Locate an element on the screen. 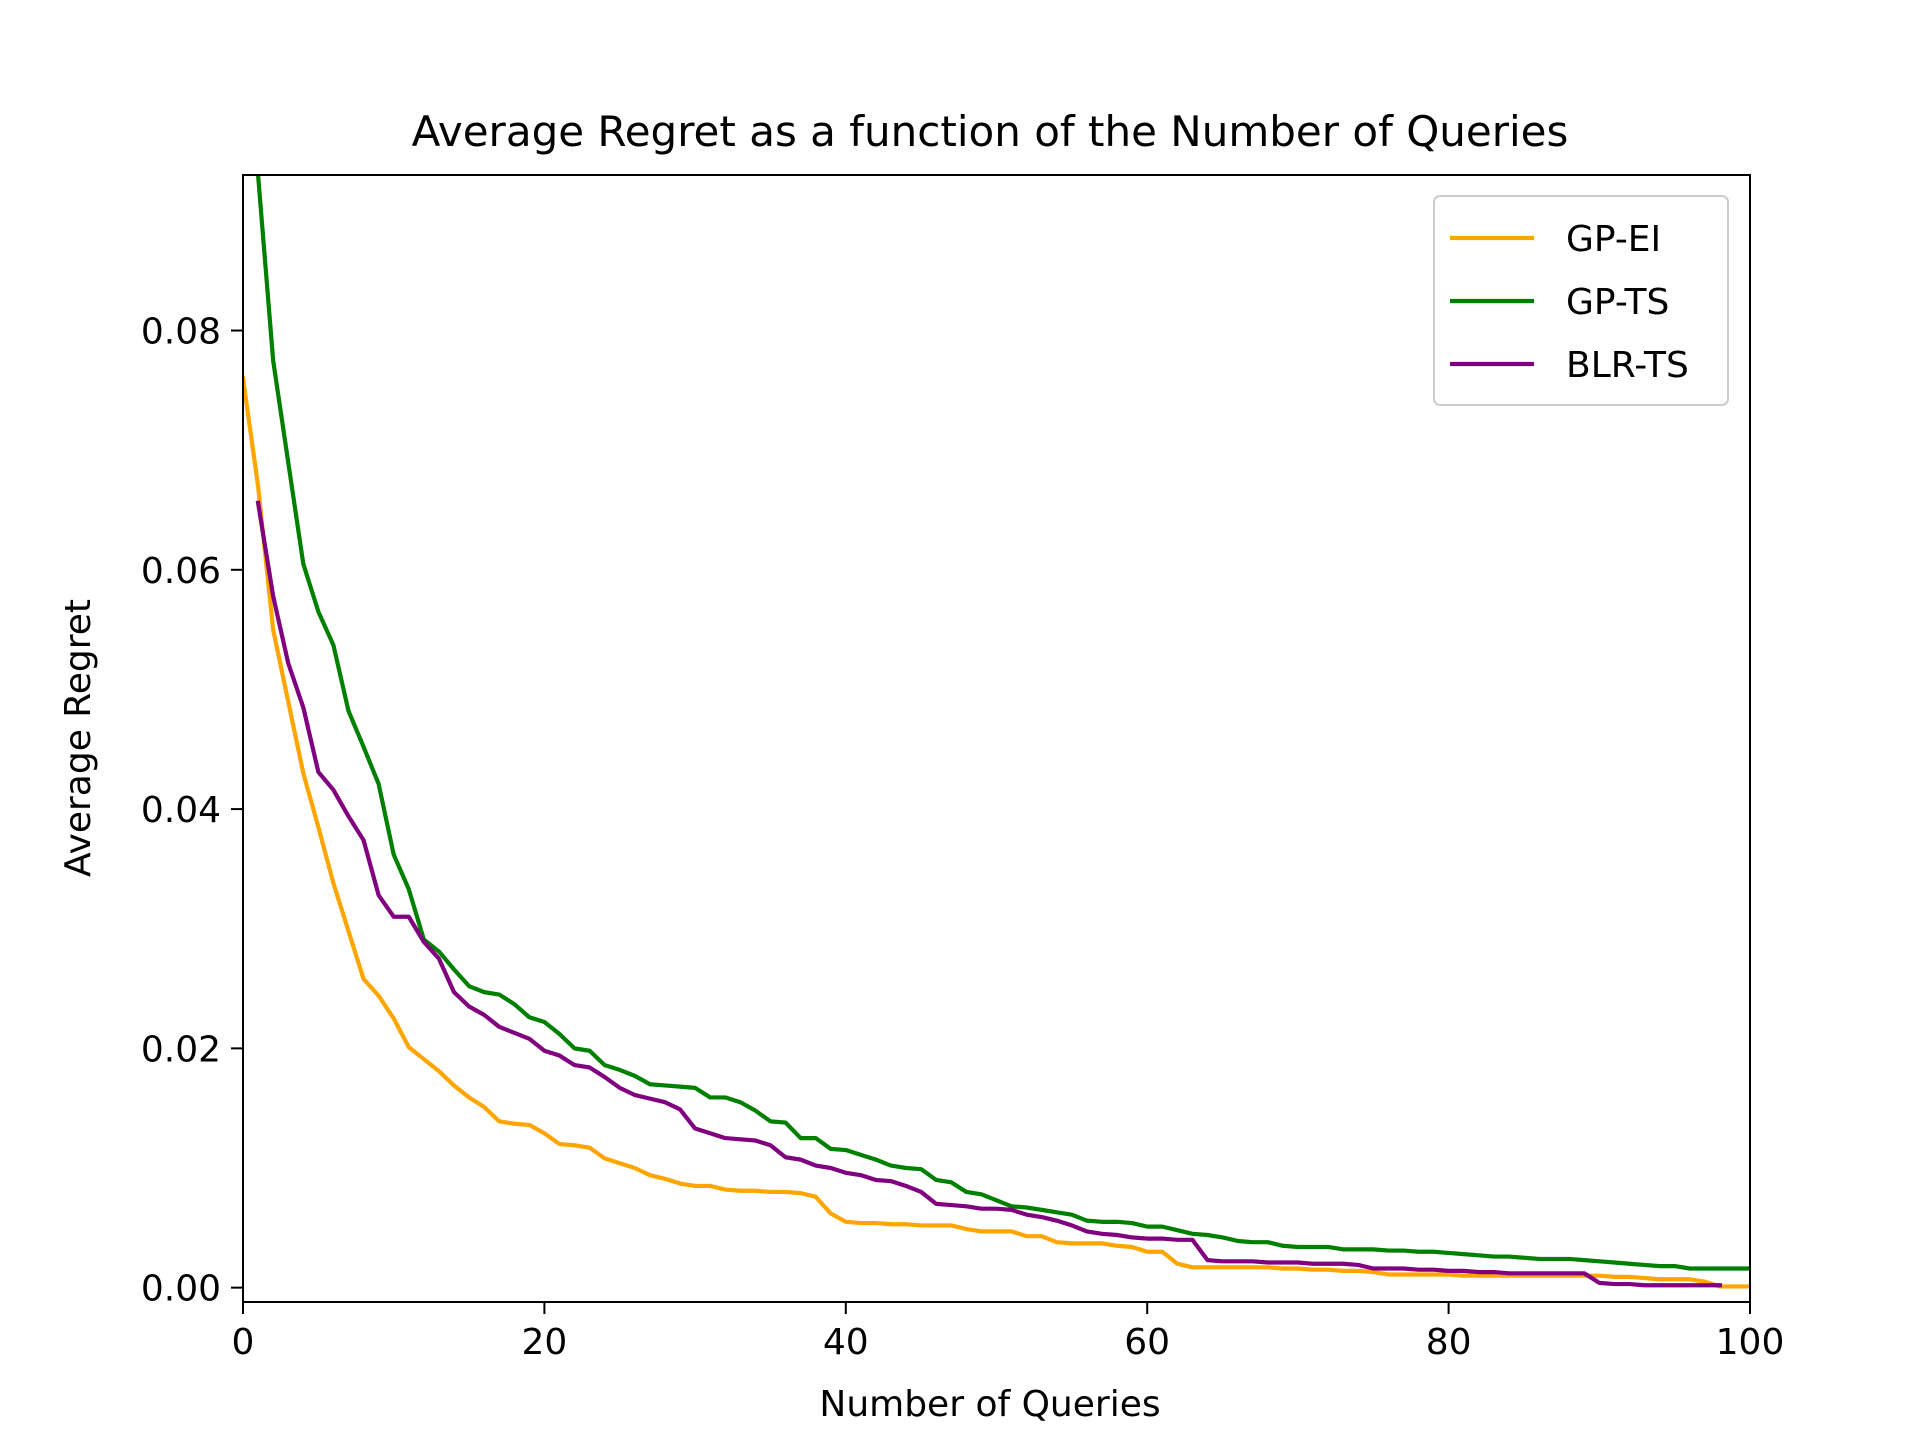  x-tick-label: 100 is located at coordinates (1750, 1342).